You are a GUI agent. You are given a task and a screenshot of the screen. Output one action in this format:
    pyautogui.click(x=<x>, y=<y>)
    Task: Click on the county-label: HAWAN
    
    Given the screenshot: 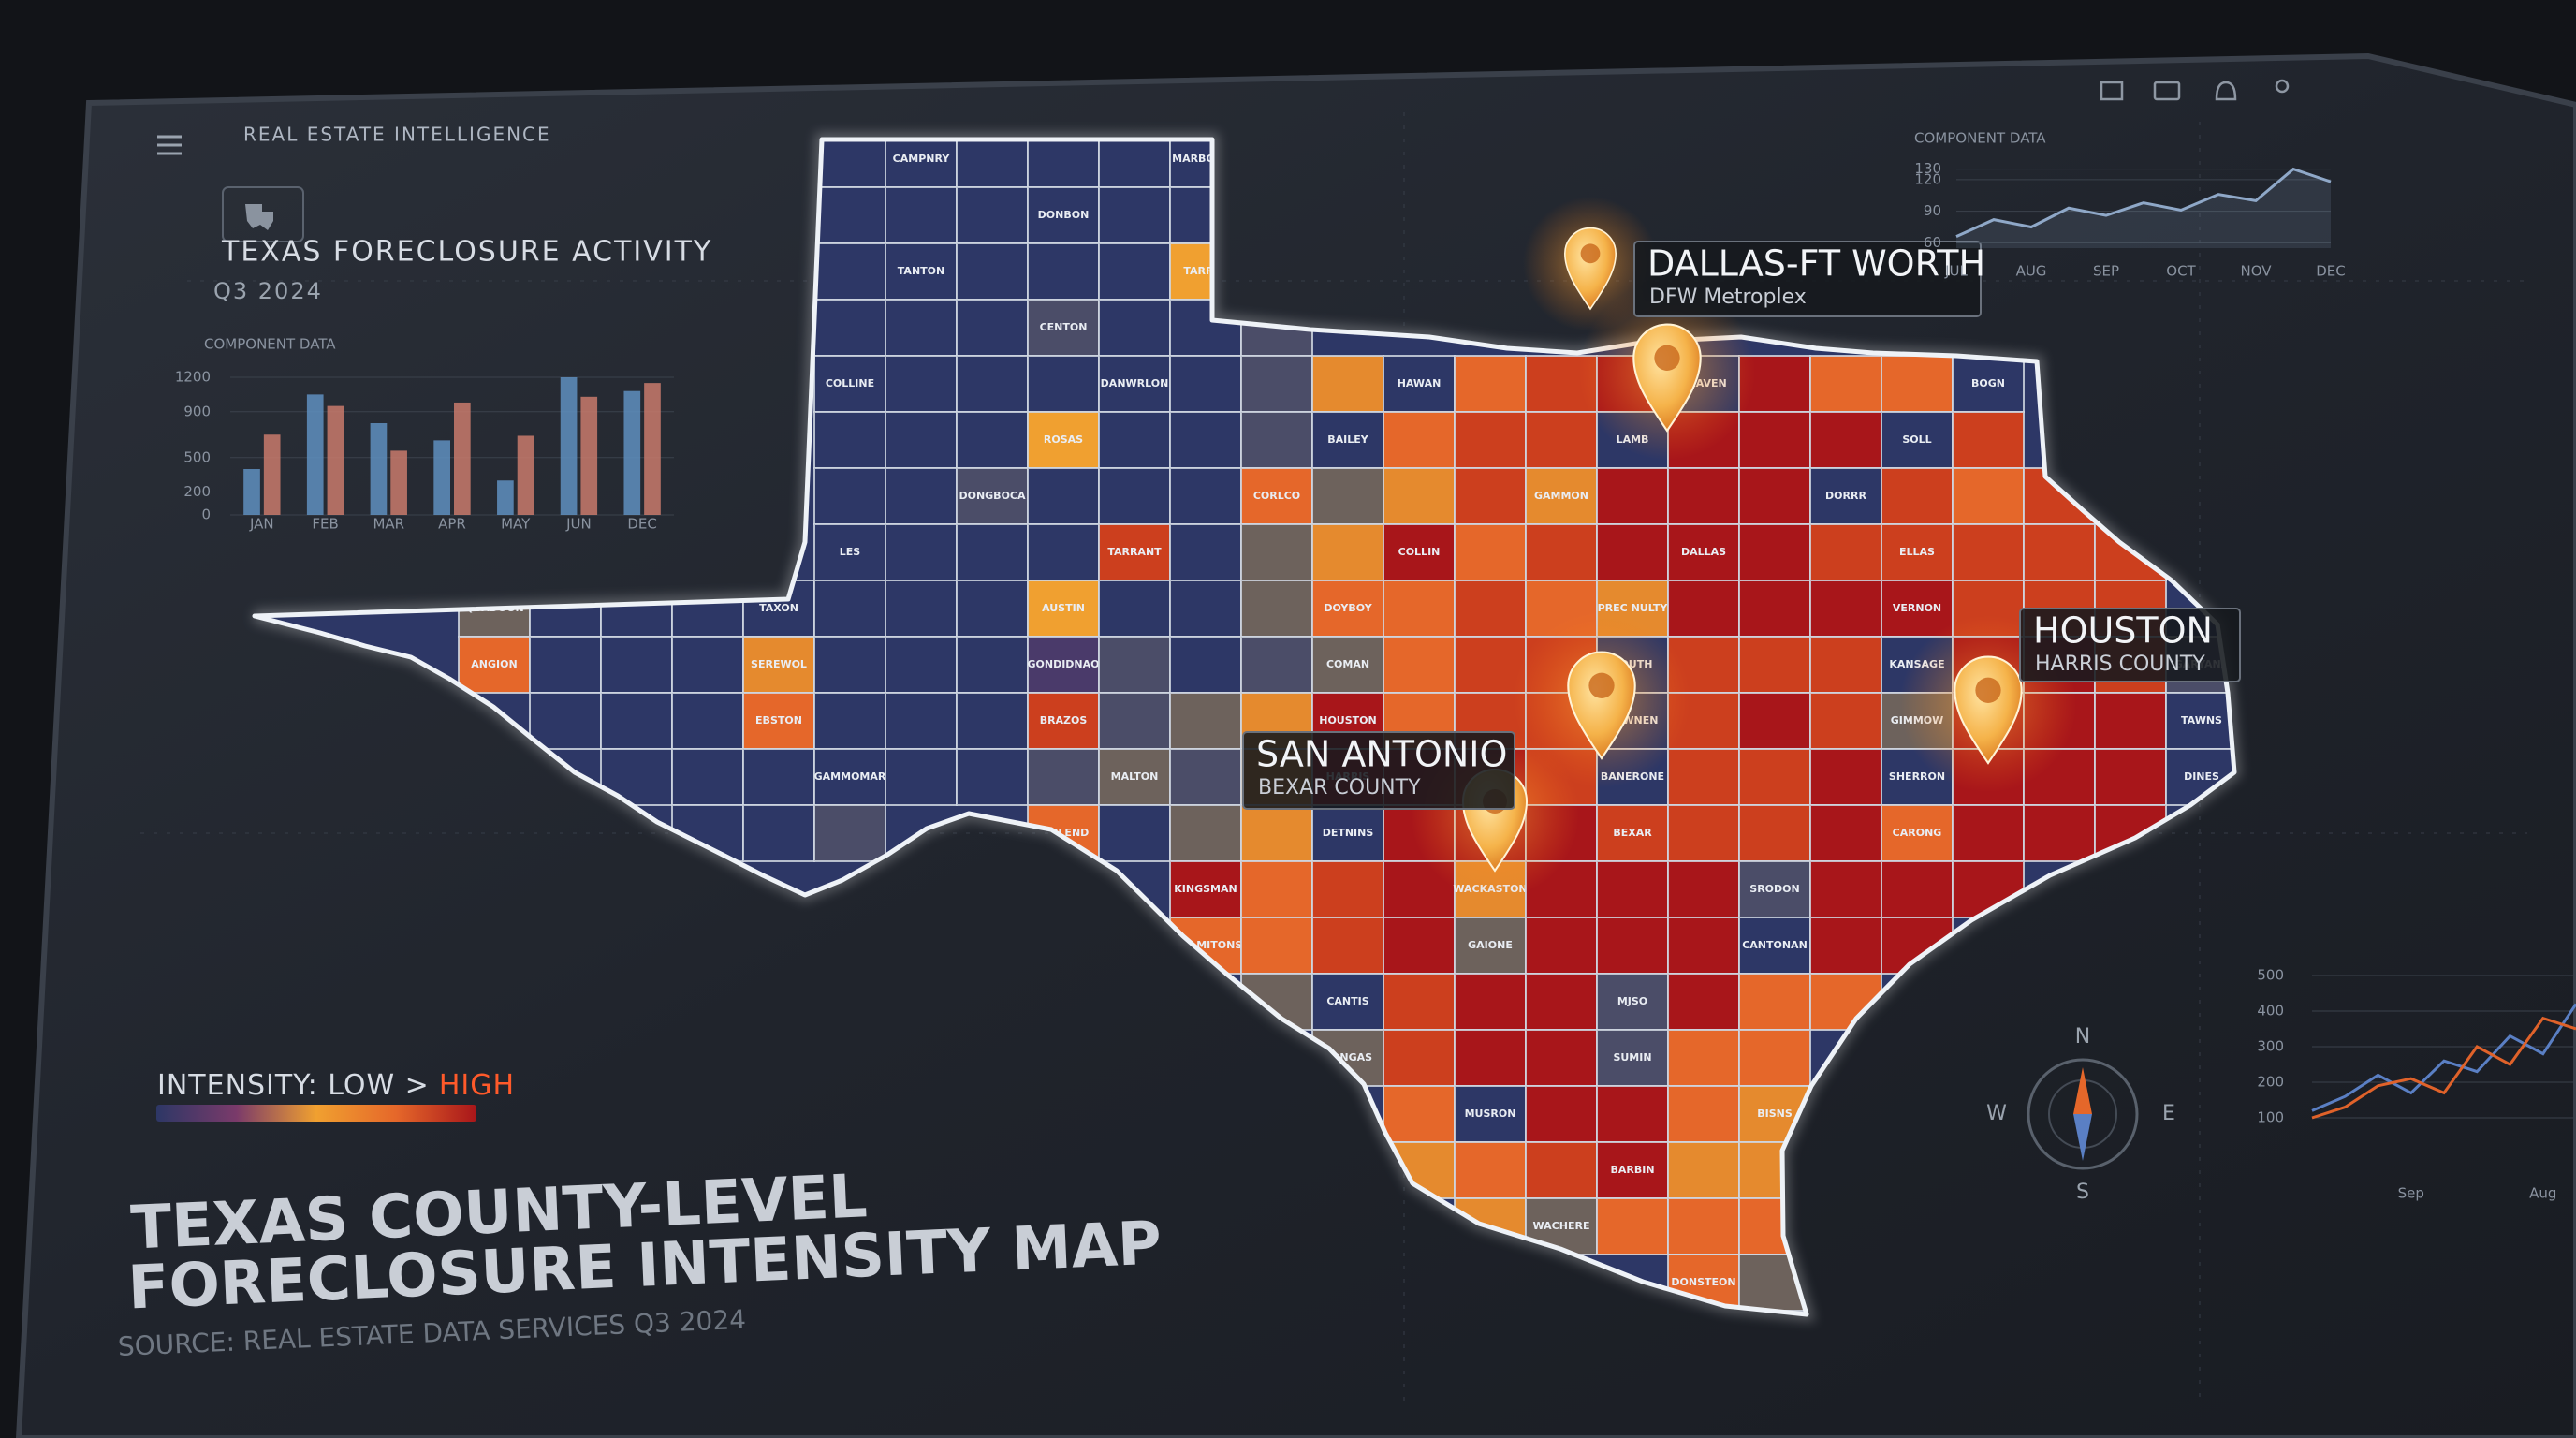 What is the action you would take?
    pyautogui.click(x=1420, y=383)
    